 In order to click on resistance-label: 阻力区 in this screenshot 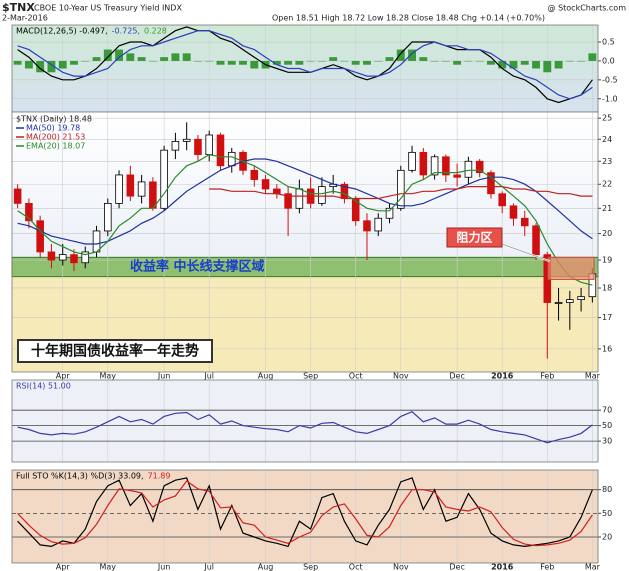, I will do `click(474, 237)`.